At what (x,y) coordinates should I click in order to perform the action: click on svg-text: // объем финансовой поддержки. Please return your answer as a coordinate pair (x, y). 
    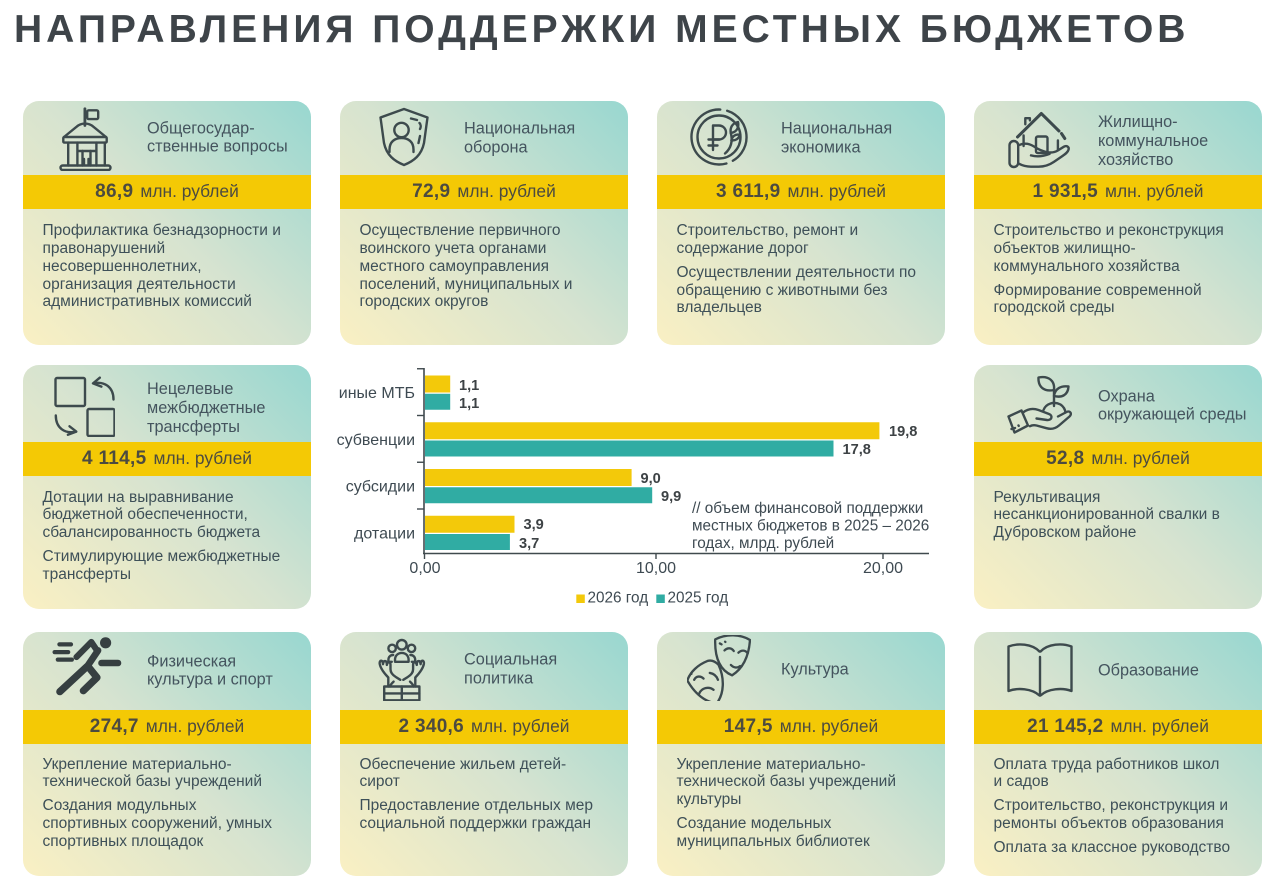
    Looking at the image, I should click on (807, 508).